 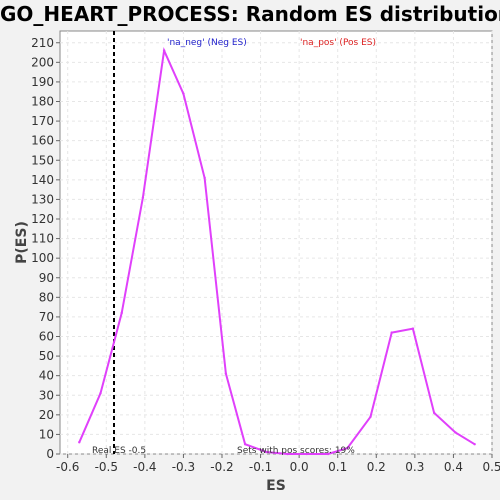 What do you see at coordinates (42, 82) in the screenshot?
I see `y-tick-label: 190` at bounding box center [42, 82].